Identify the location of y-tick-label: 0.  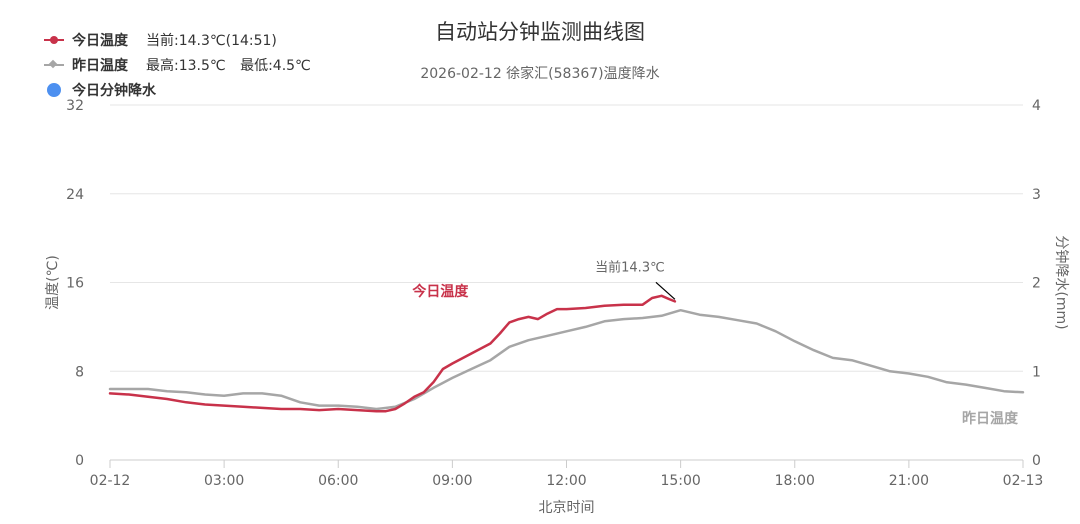
(79, 461).